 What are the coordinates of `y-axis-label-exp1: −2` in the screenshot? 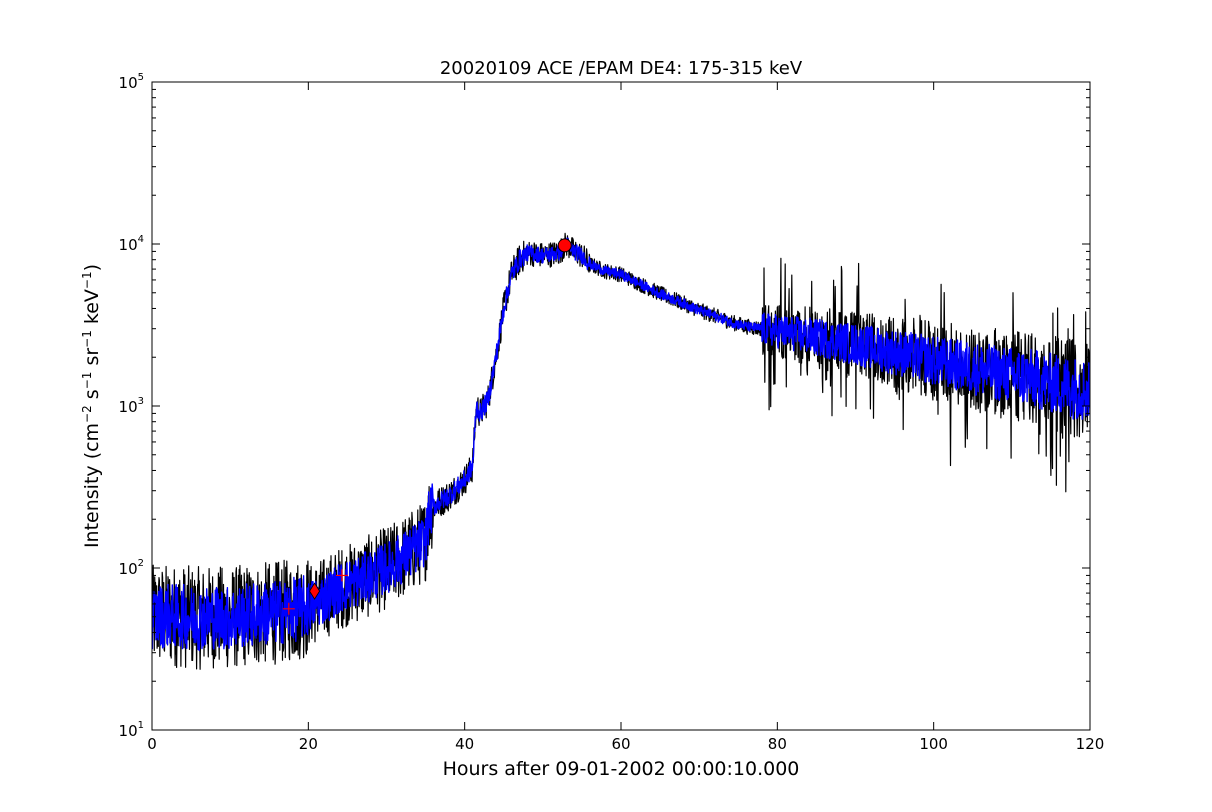 It's located at (87, 414).